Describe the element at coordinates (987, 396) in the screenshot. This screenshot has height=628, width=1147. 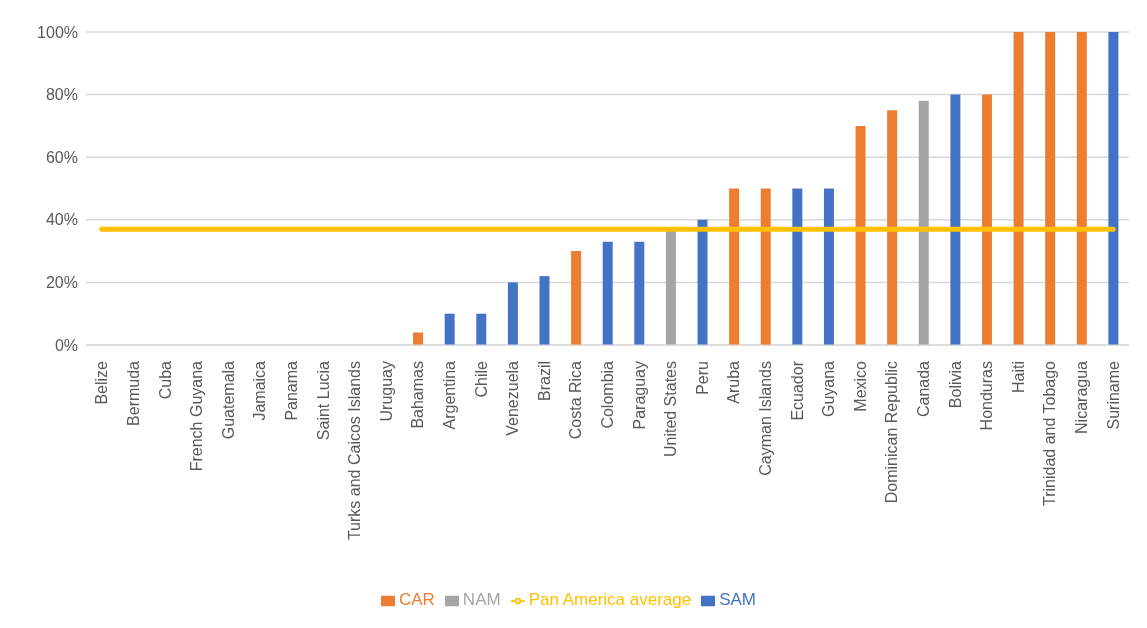
I see `x-tick-label: Honduras` at that location.